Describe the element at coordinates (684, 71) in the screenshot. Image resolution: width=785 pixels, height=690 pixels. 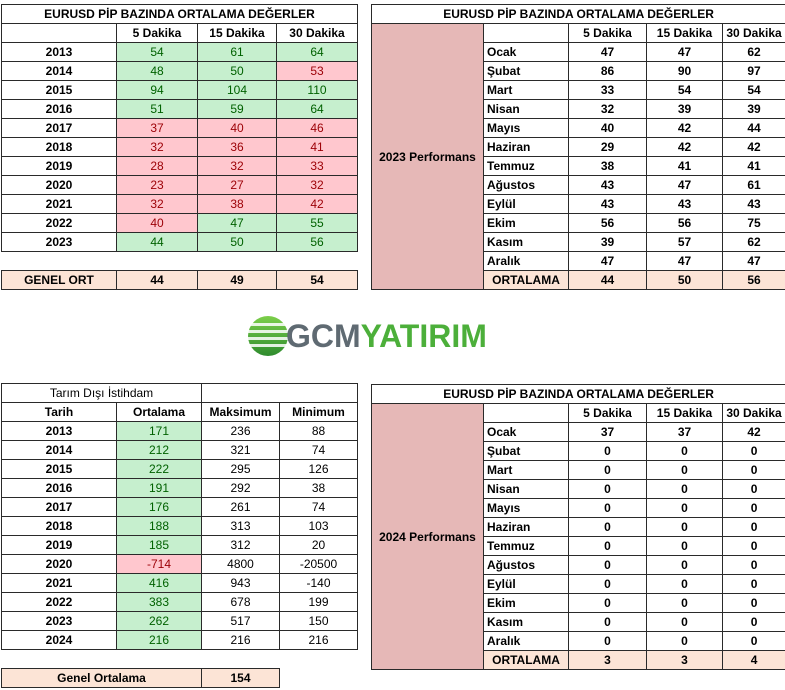
I see `value-cell: 90` at that location.